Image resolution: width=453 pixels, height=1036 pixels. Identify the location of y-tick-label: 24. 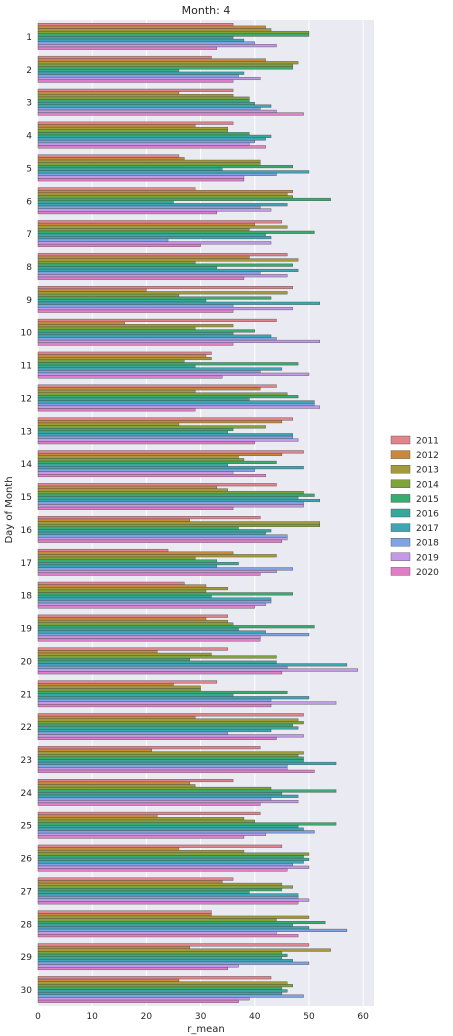
(27, 794).